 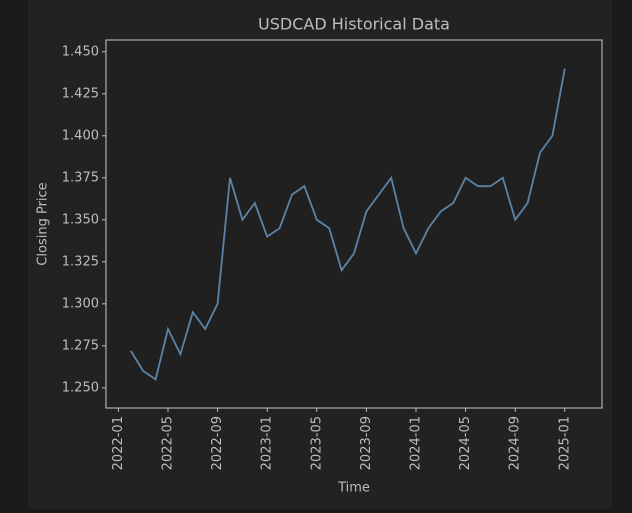 I want to click on y-tick-label: 1.325, so click(x=80, y=261).